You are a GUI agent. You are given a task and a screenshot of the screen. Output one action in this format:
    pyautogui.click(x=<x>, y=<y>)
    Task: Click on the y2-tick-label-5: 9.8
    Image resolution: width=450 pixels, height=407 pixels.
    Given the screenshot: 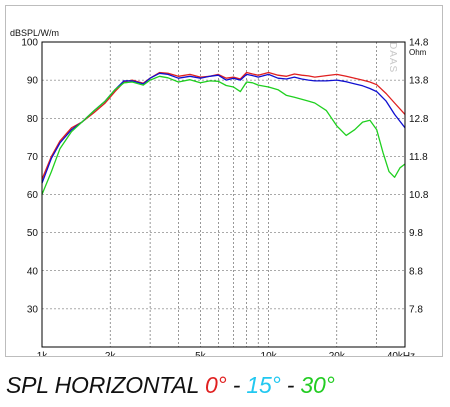 What is the action you would take?
    pyautogui.click(x=416, y=233)
    